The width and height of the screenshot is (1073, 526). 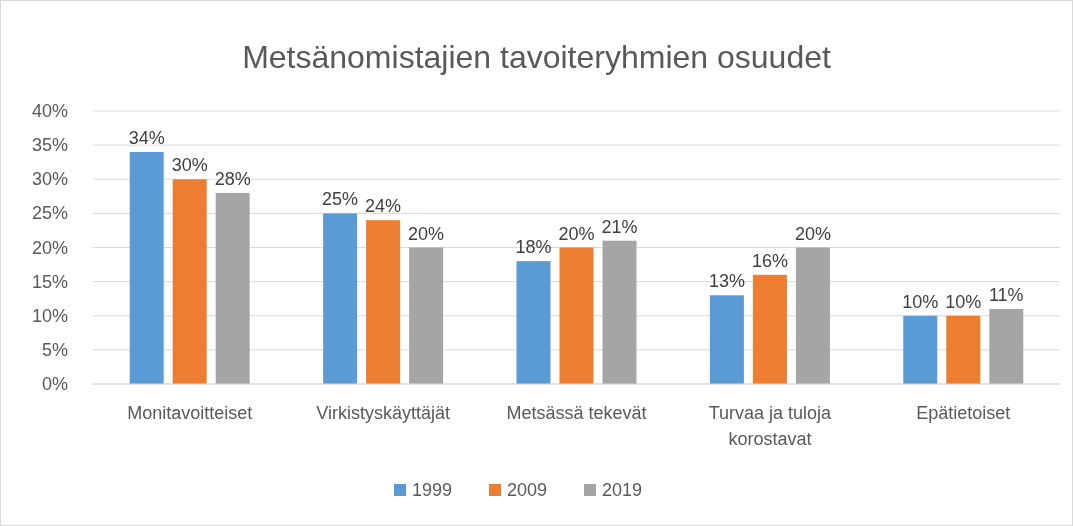 I want to click on data-label: 18%, so click(x=533, y=247).